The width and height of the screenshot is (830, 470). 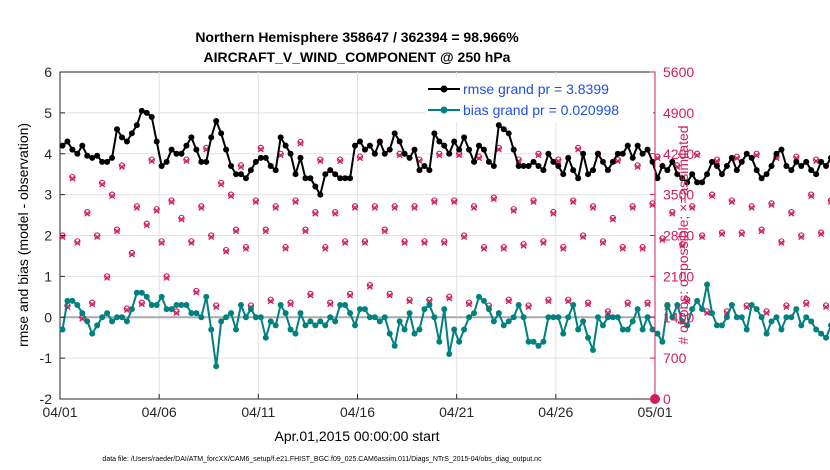 What do you see at coordinates (357, 407) in the screenshot?
I see `x-axis: 04/01 04/06 04/11 04/16 04/21 04/26 05/01` at bounding box center [357, 407].